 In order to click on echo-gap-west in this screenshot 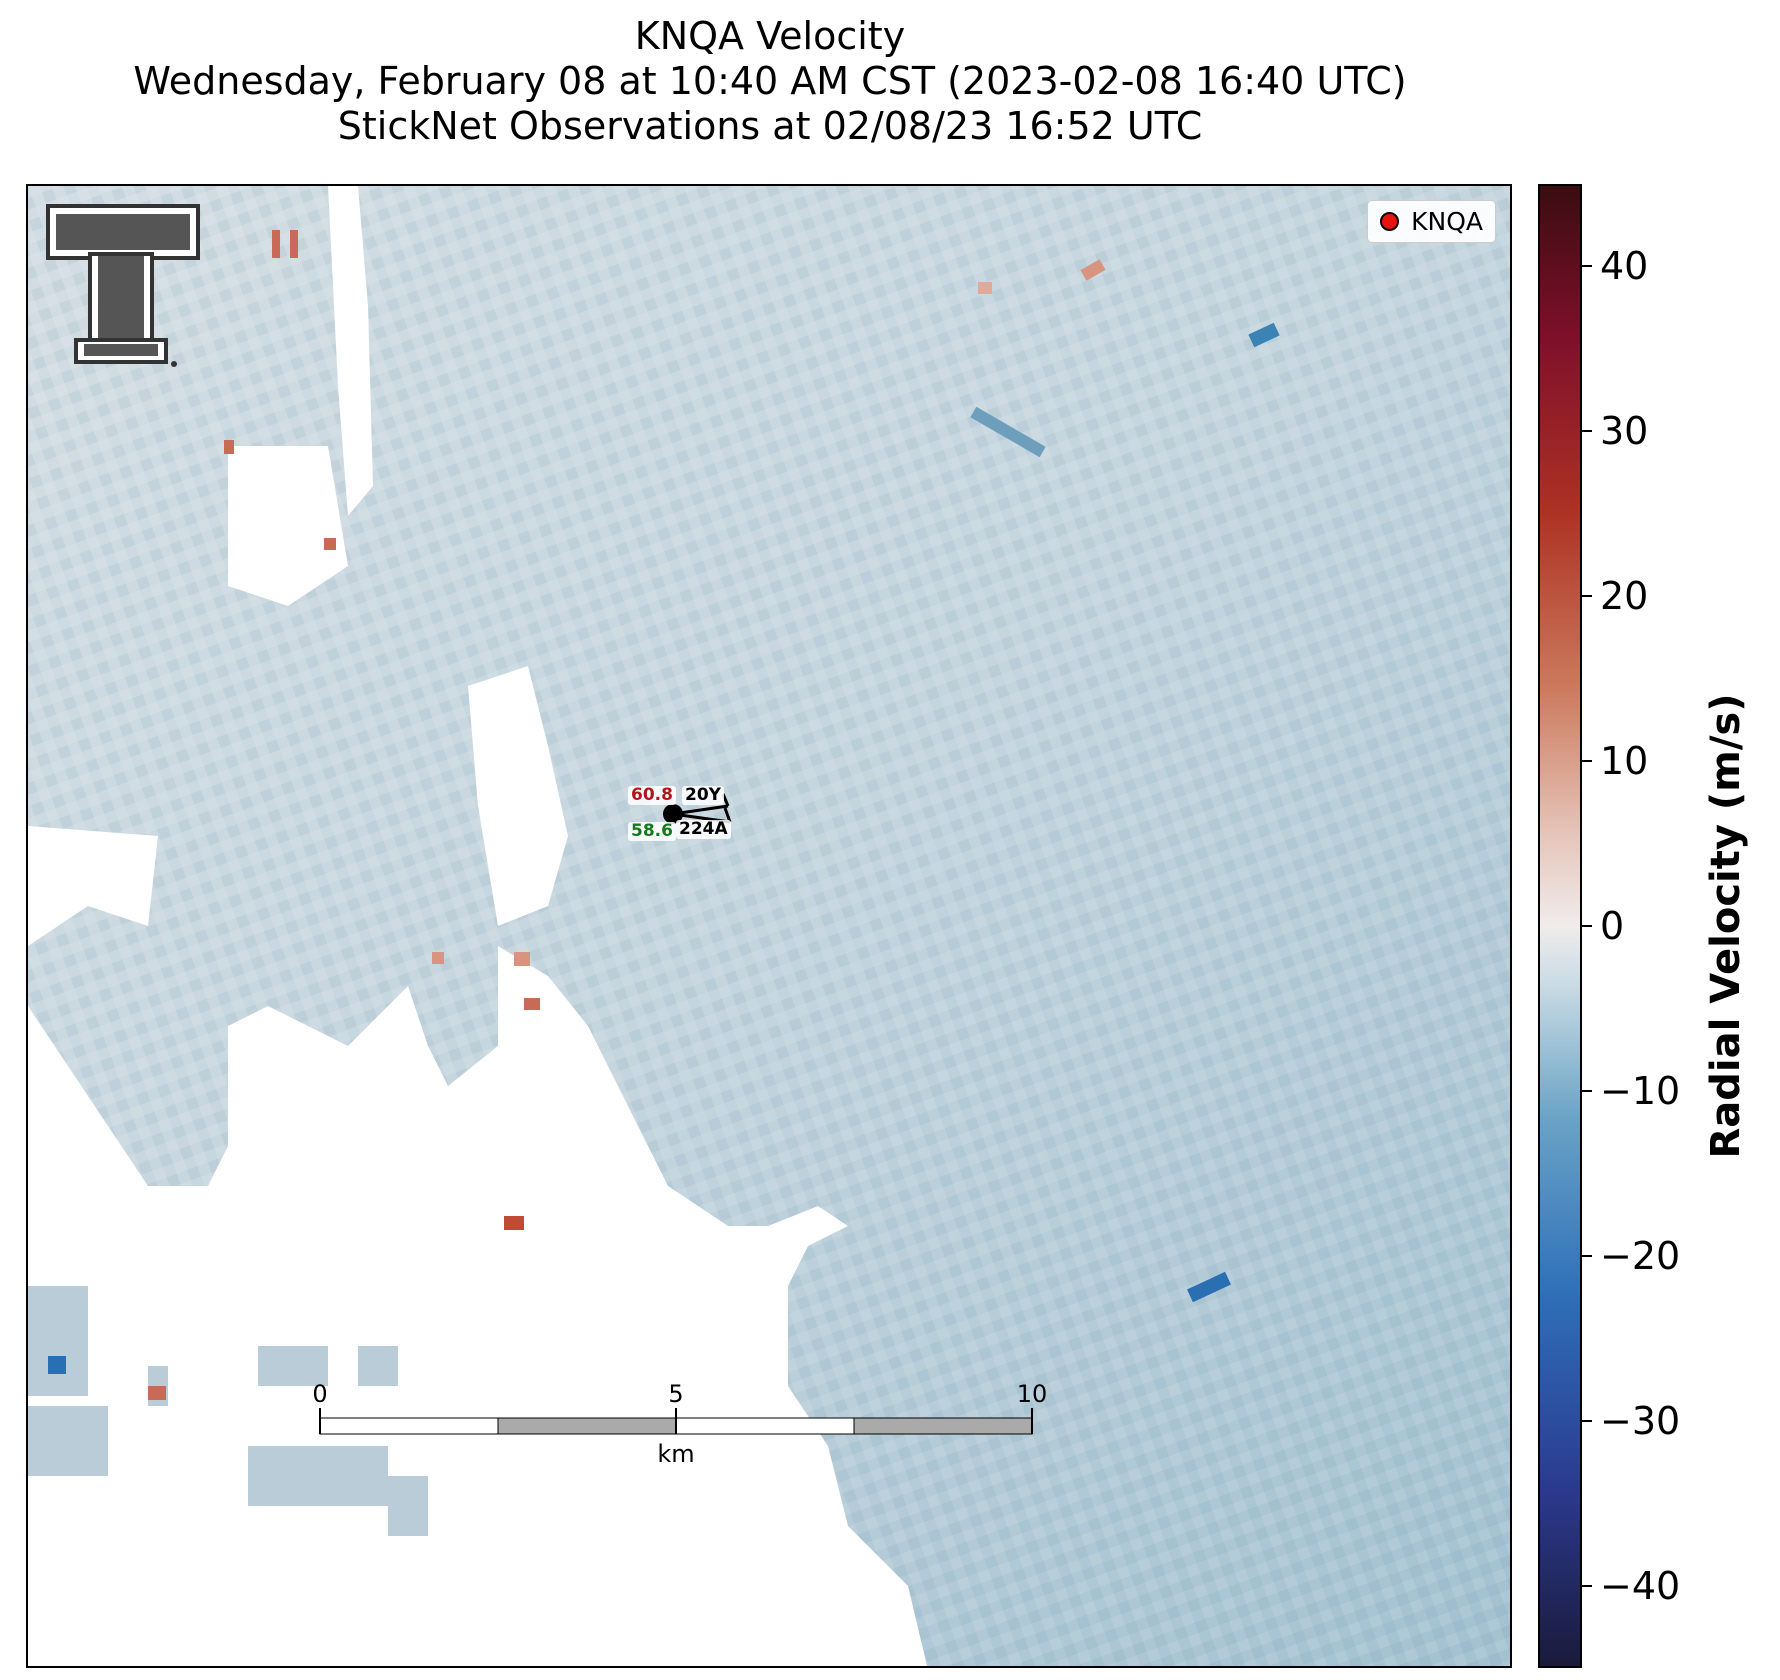, I will do `click(288, 526)`.